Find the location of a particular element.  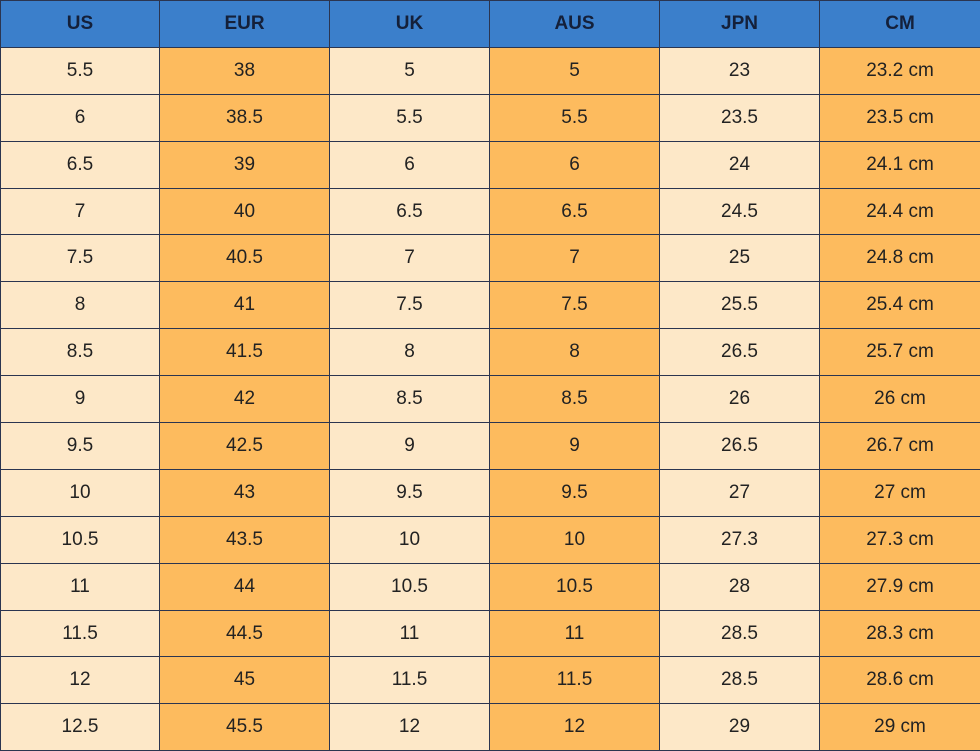

column-header: JPN is located at coordinates (739, 24).